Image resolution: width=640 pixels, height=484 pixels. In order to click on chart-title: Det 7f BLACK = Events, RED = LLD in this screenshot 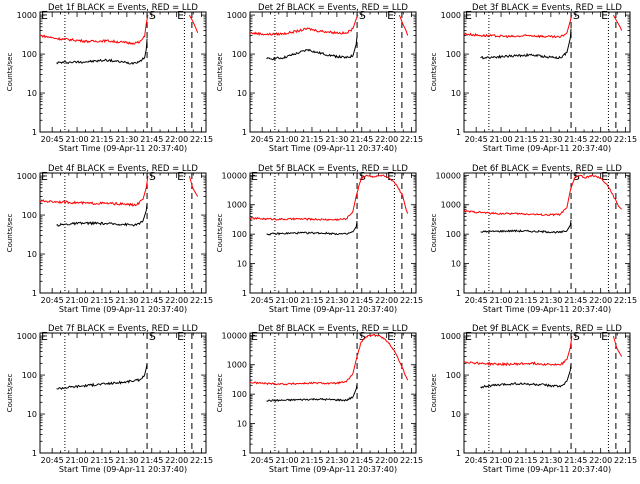, I will do `click(123, 329)`.